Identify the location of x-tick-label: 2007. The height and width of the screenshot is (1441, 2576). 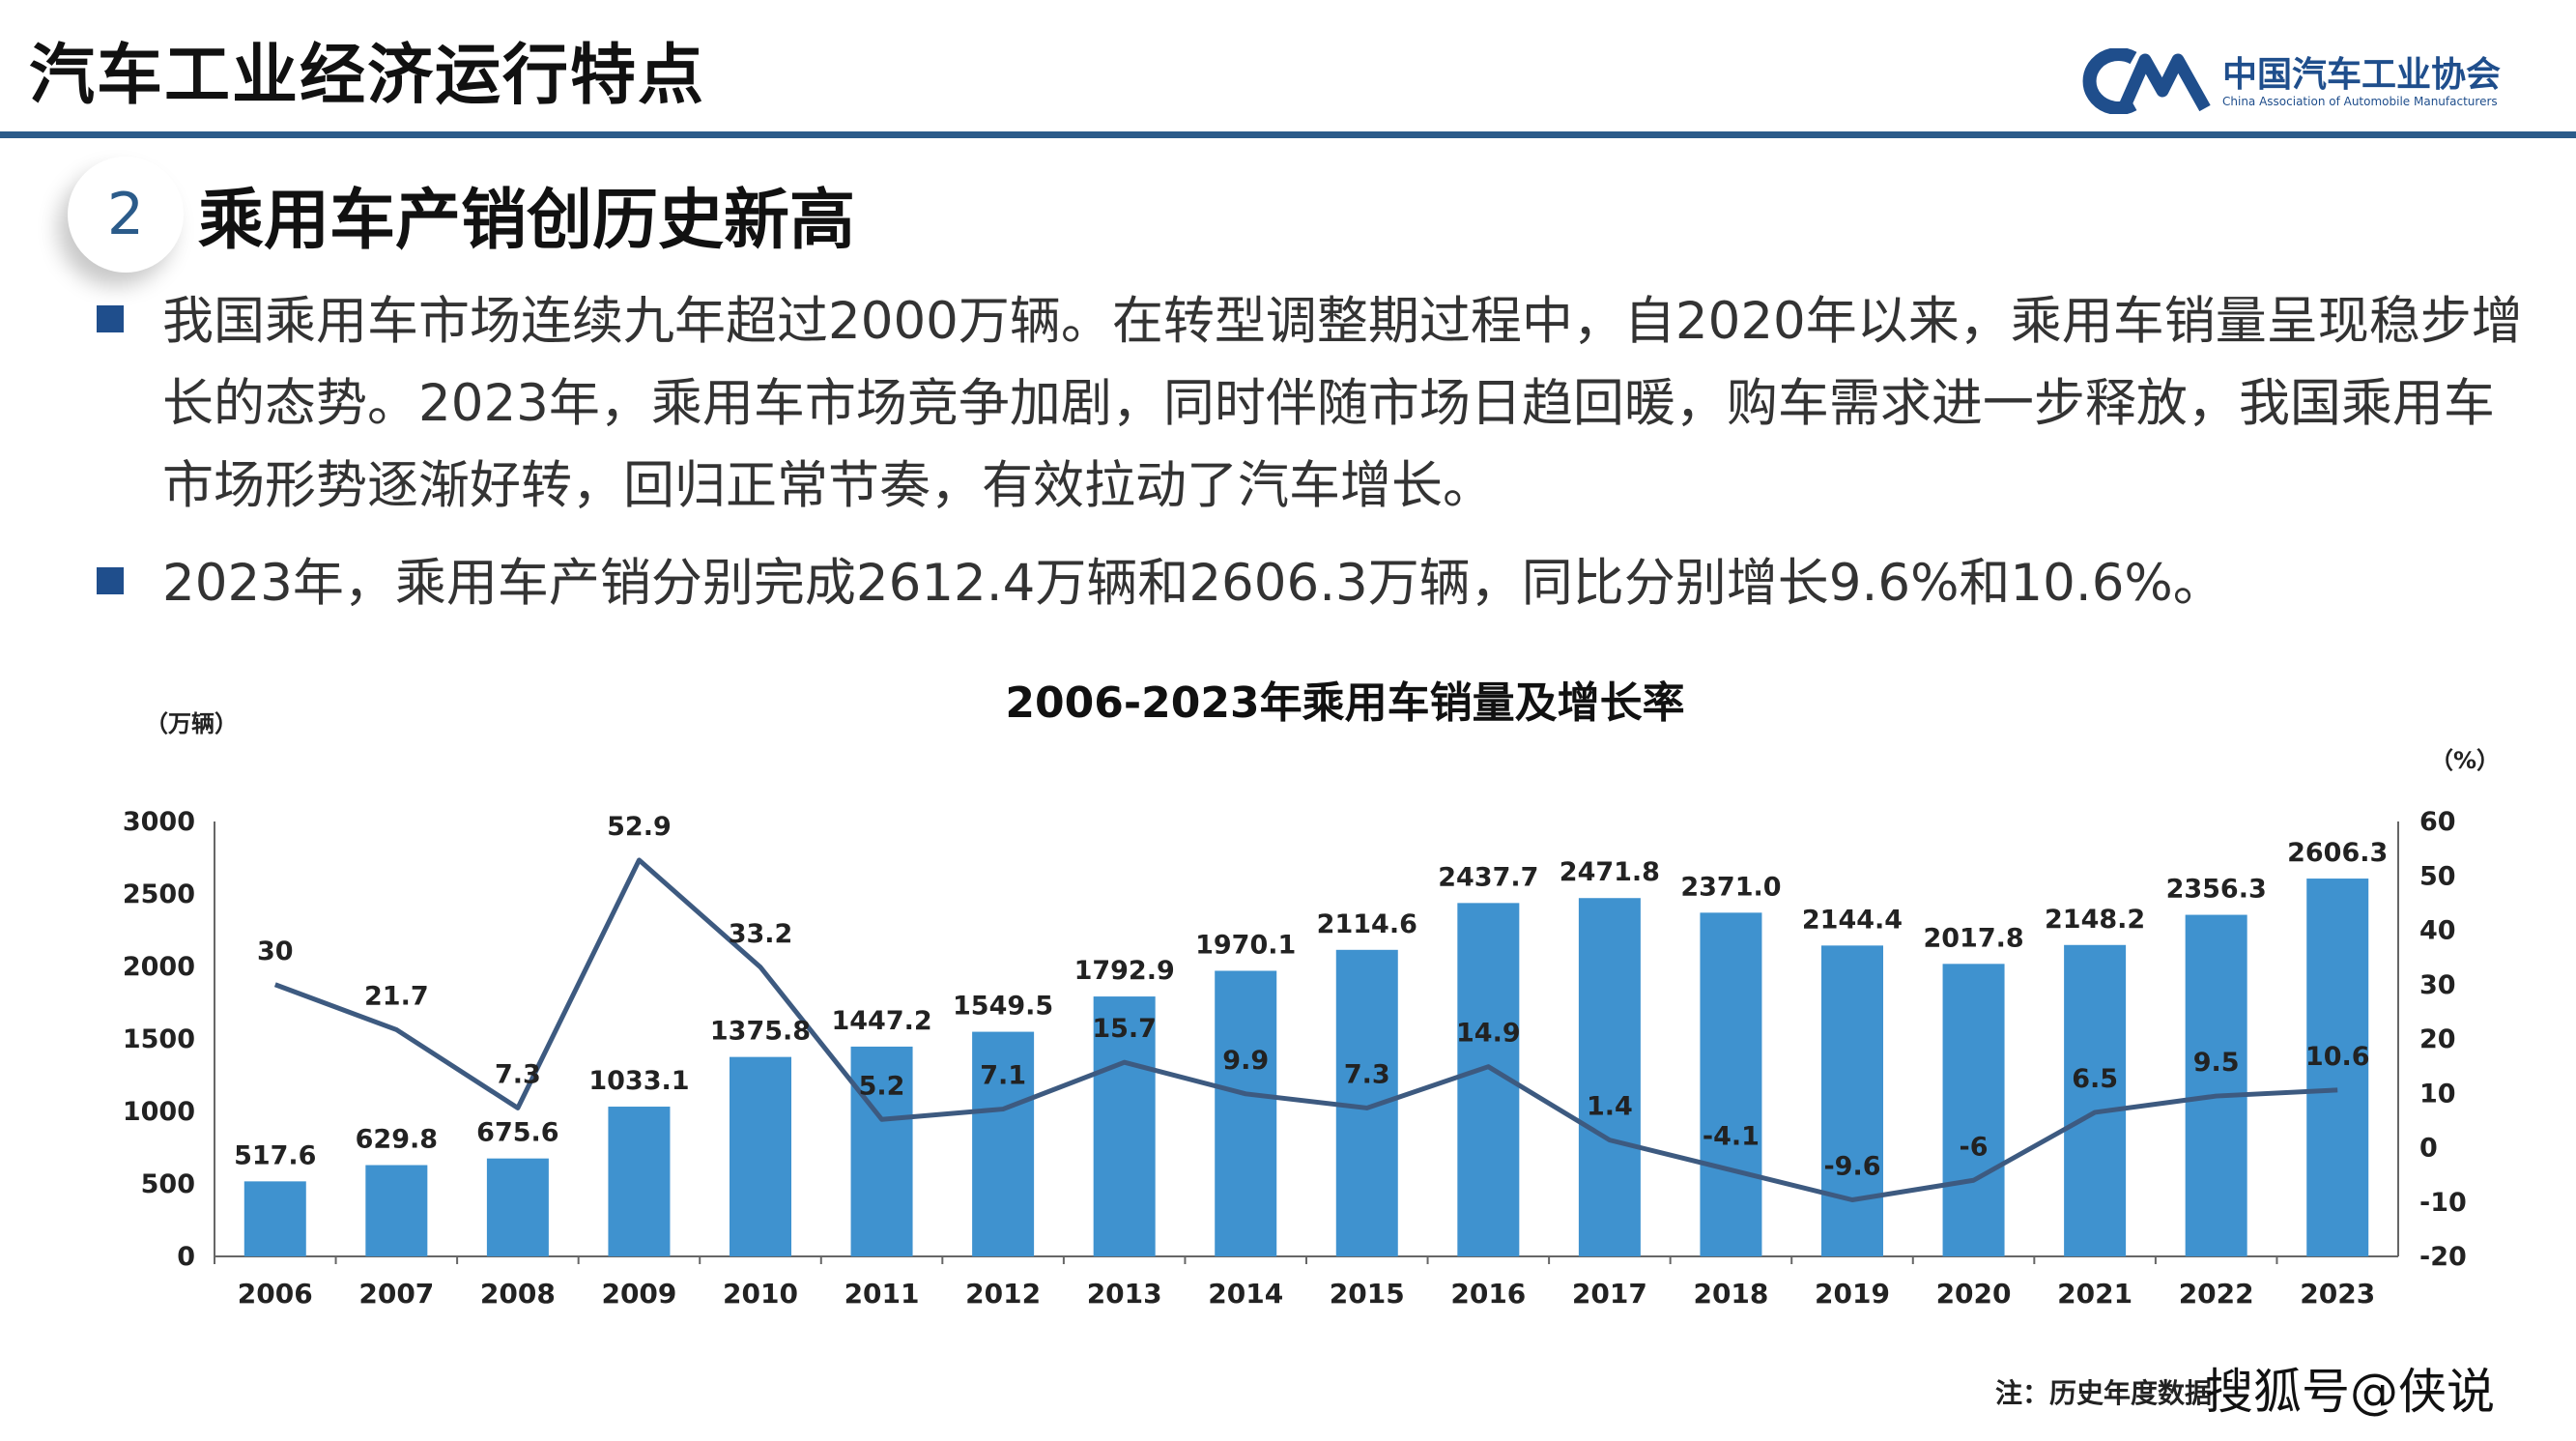
(396, 1294).